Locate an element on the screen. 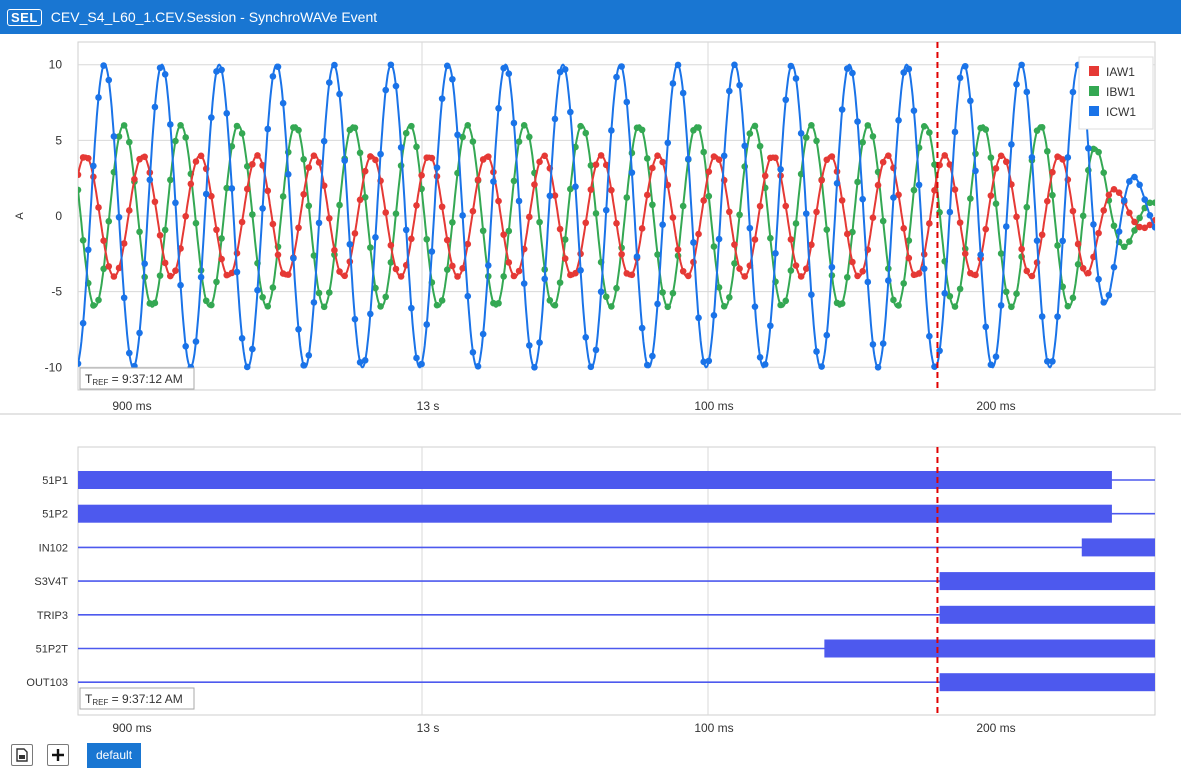  channel-label-51p2t: 51P2T is located at coordinates (52, 650).